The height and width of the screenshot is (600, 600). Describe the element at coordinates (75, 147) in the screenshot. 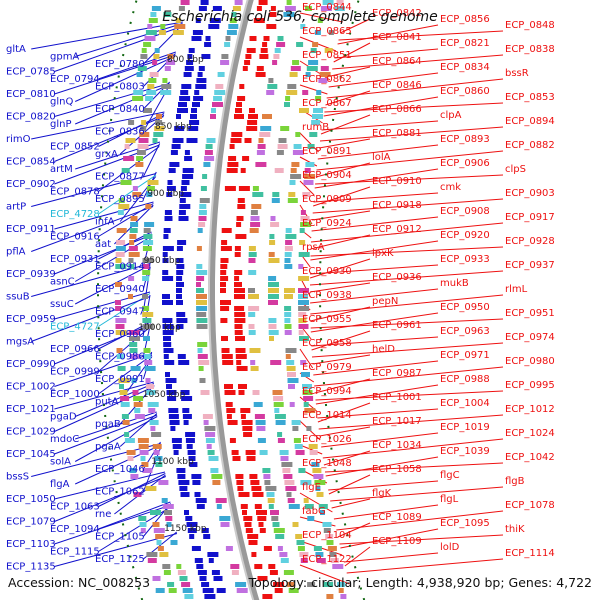

I see `left-gene-label: ECP_0852` at that location.